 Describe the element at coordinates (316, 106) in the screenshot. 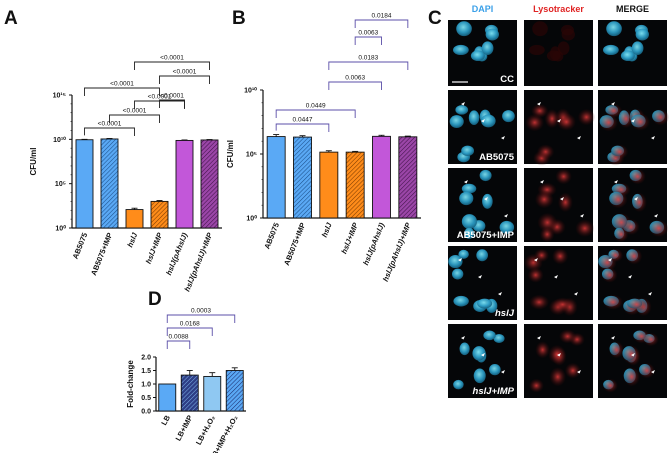

I see `p-value-label: 0.0449` at that location.